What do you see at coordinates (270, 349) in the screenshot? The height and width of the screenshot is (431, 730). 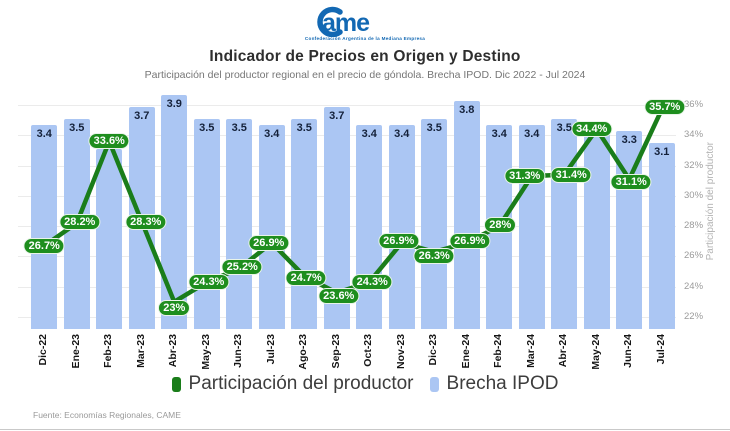 I see `x-axis-label: Jul-23` at bounding box center [270, 349].